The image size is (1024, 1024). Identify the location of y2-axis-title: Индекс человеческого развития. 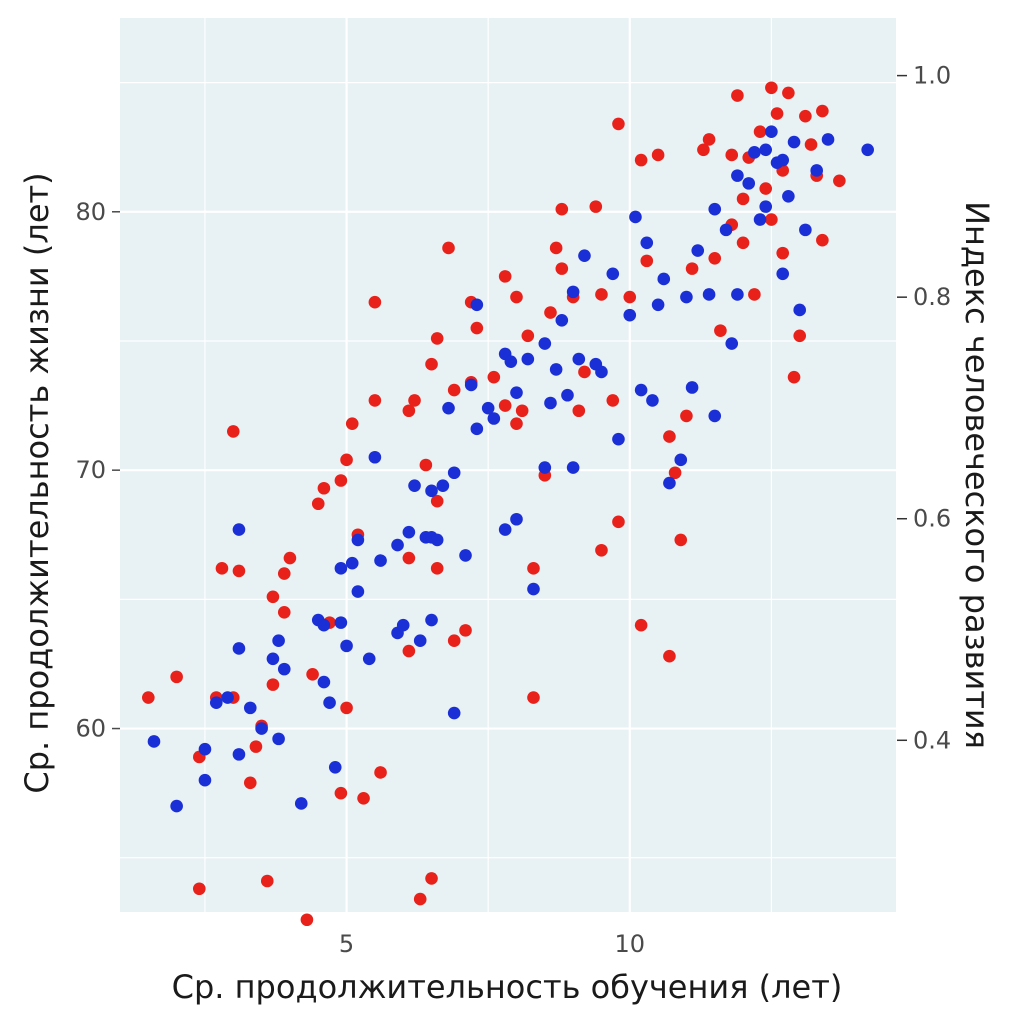
(977, 475).